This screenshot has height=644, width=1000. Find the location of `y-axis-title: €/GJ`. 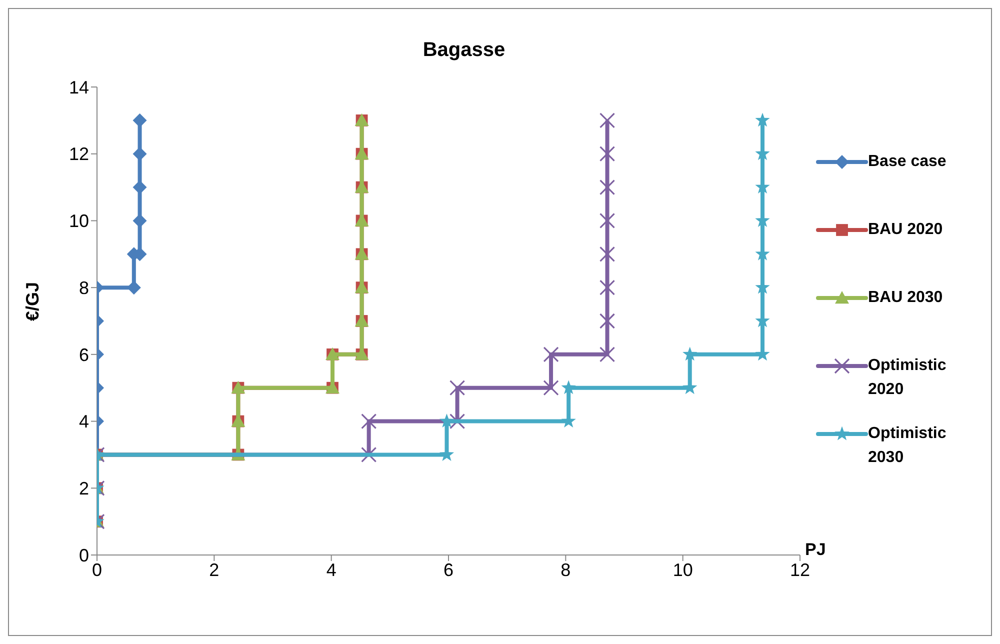

y-axis-title: €/GJ is located at coordinates (32, 301).